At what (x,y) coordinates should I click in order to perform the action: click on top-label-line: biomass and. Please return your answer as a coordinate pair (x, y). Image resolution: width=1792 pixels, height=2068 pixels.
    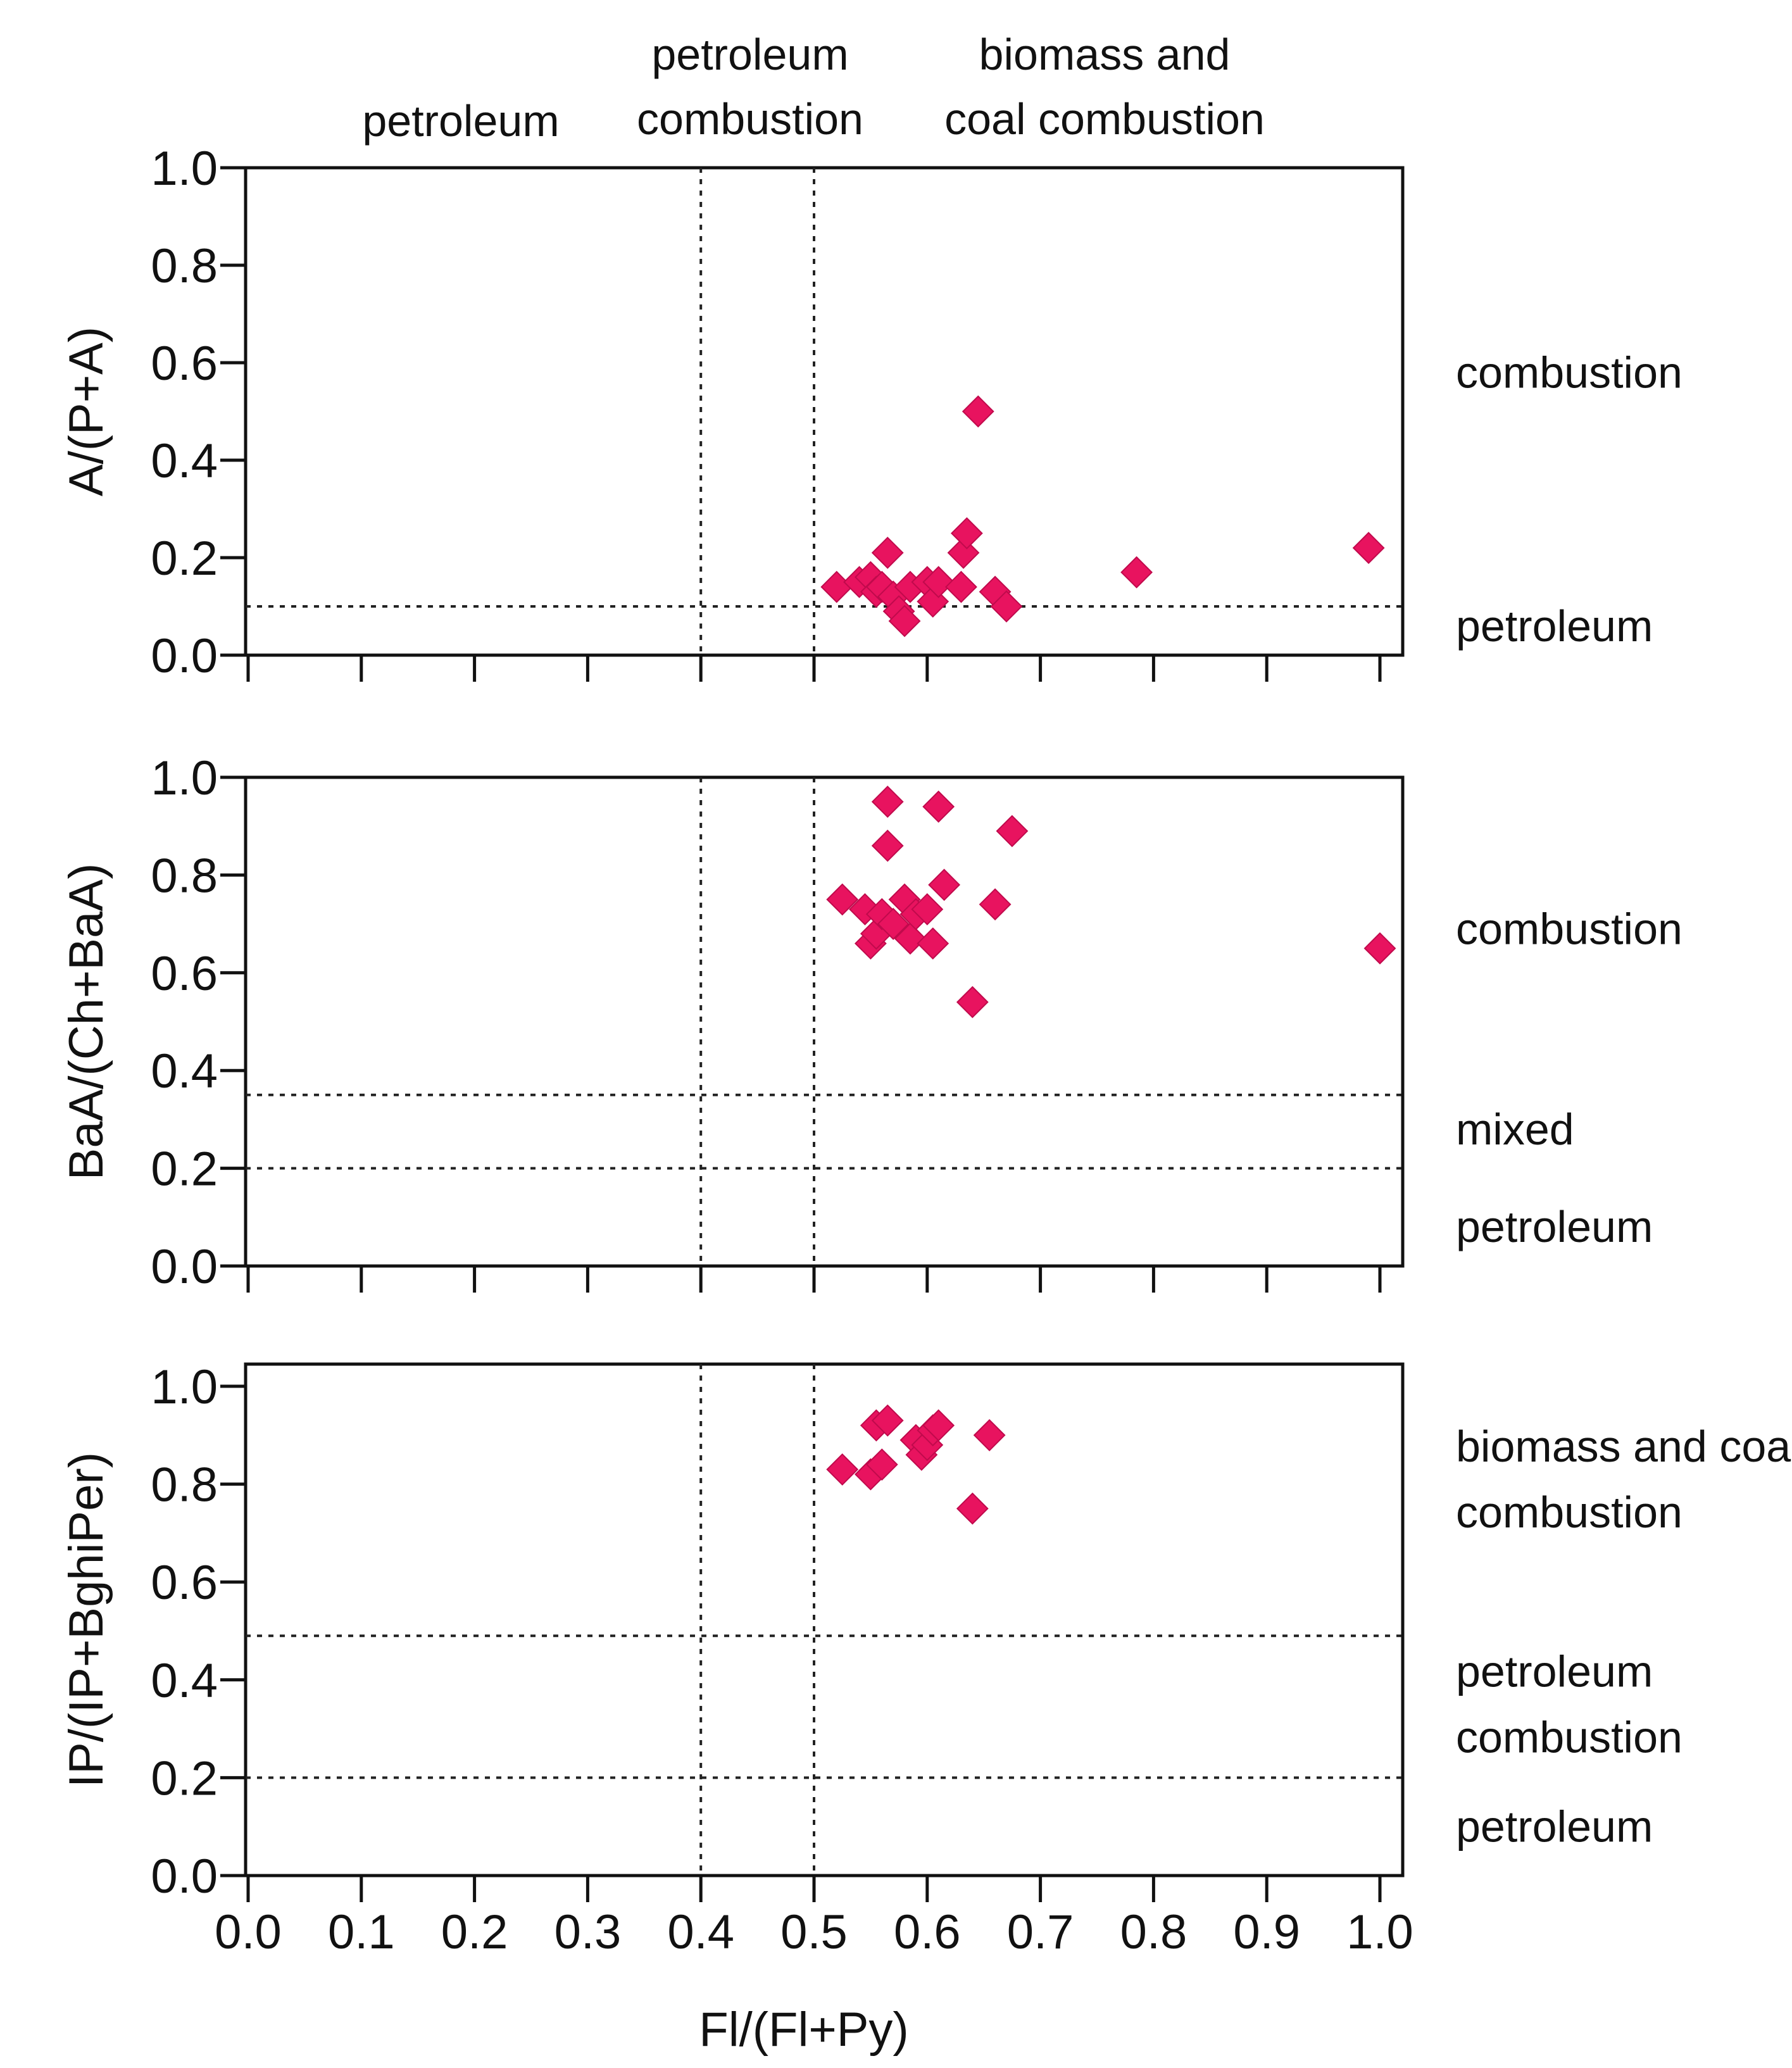
    Looking at the image, I should click on (1105, 54).